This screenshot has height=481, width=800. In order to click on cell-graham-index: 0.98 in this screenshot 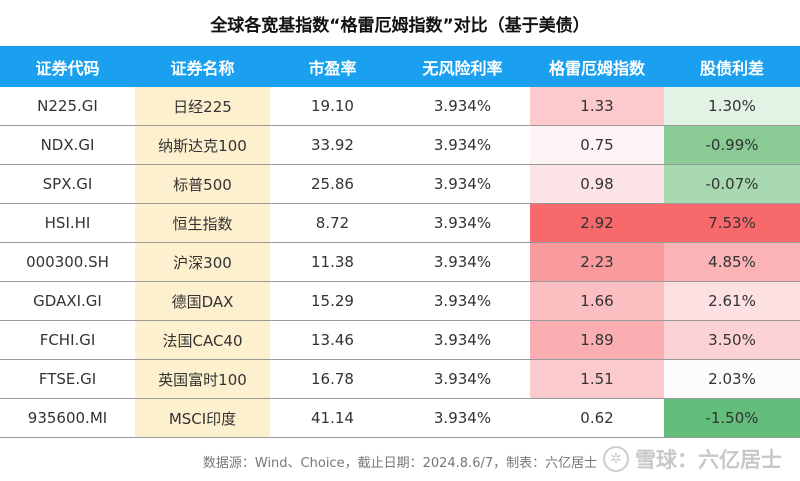, I will do `click(597, 184)`.